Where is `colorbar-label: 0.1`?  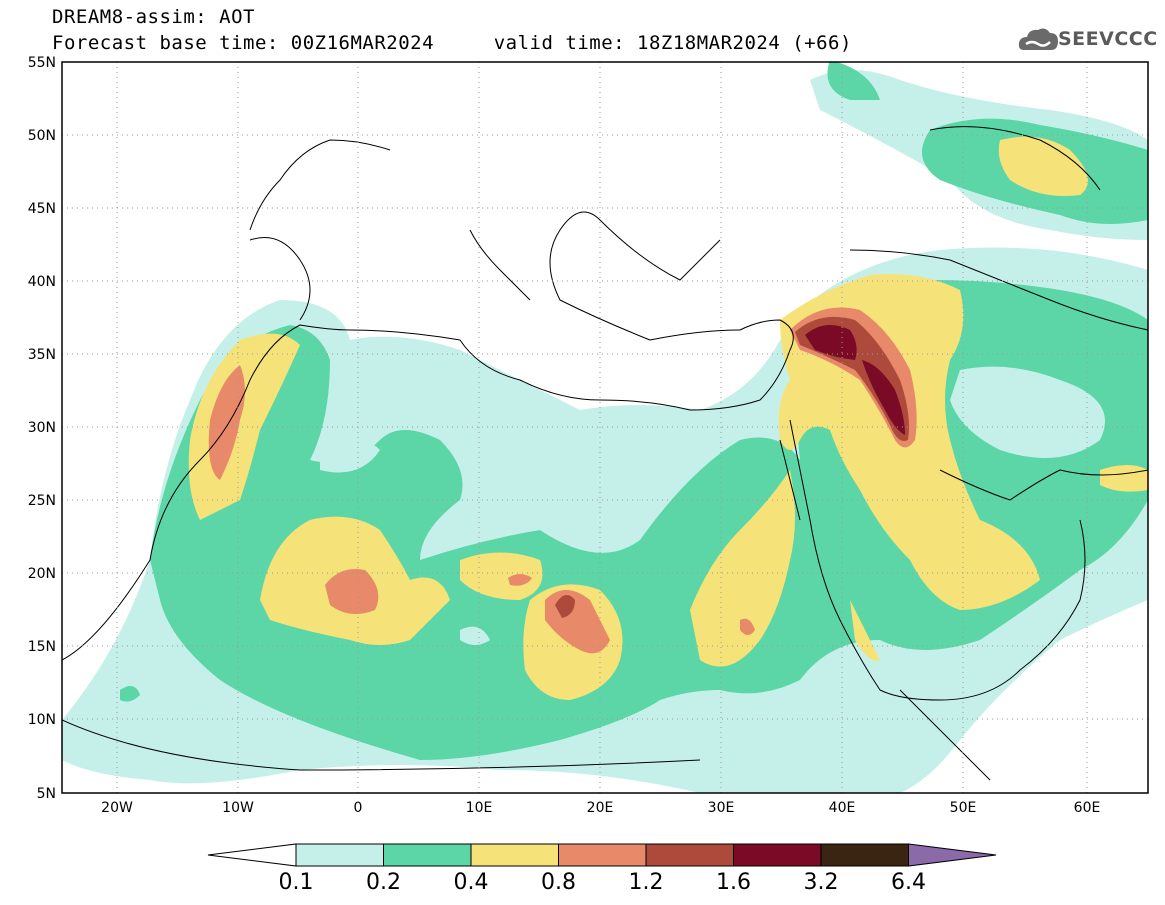
colorbar-label: 0.1 is located at coordinates (296, 882).